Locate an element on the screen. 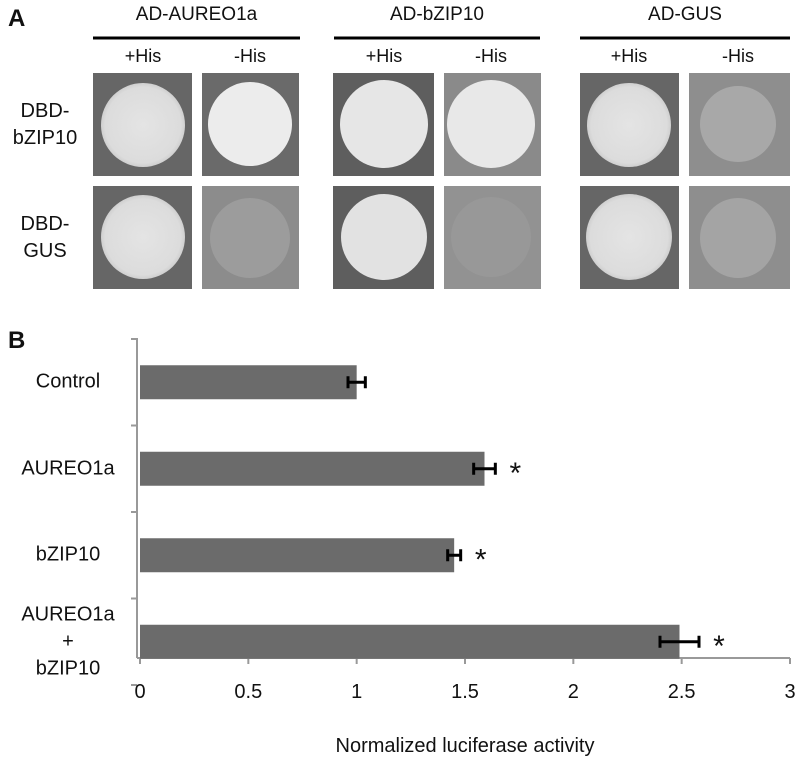 Image resolution: width=797 pixels, height=771 pixels. x-tick-label: 1 is located at coordinates (356, 692).